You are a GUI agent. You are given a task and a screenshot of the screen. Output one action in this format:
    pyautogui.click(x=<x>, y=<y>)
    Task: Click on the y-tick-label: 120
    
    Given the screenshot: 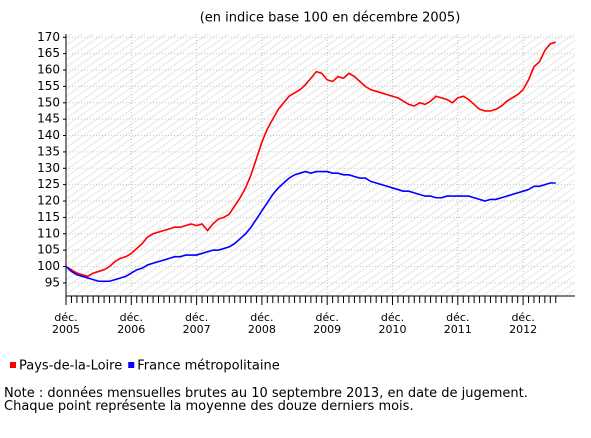 What is the action you would take?
    pyautogui.click(x=48, y=201)
    